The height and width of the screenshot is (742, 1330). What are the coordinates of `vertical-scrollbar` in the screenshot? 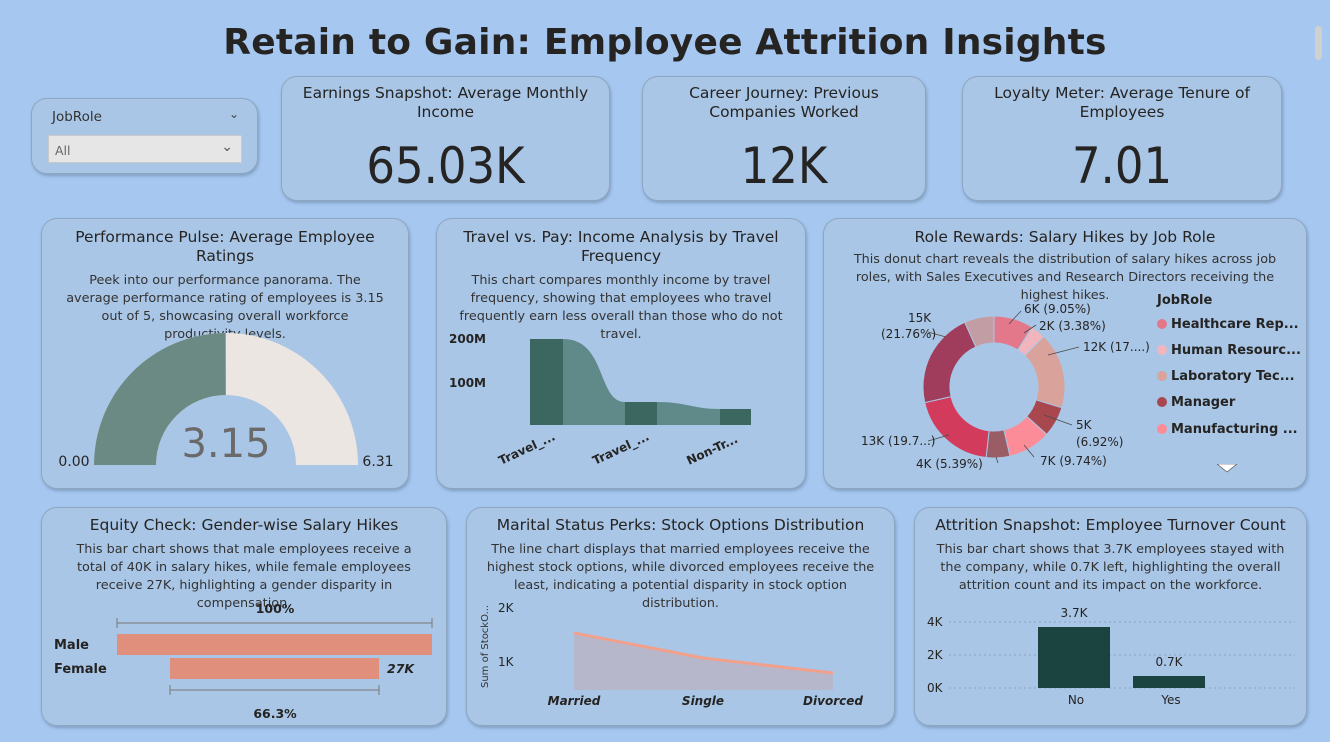 It's located at (1318, 43).